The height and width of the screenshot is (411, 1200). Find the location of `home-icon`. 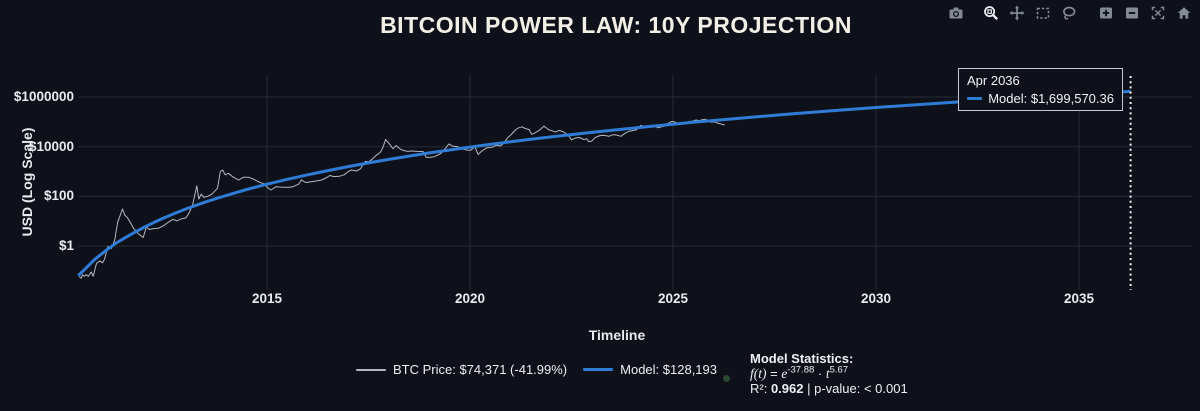

home-icon is located at coordinates (1183, 13).